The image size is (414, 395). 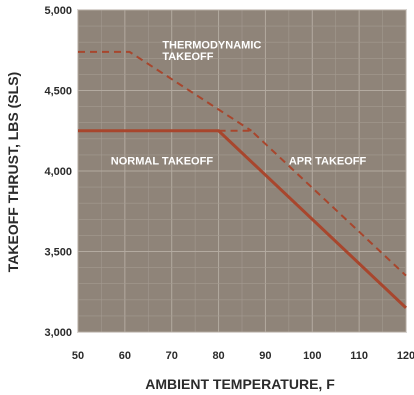 I want to click on y-tick-label: 4,500, so click(x=58, y=92).